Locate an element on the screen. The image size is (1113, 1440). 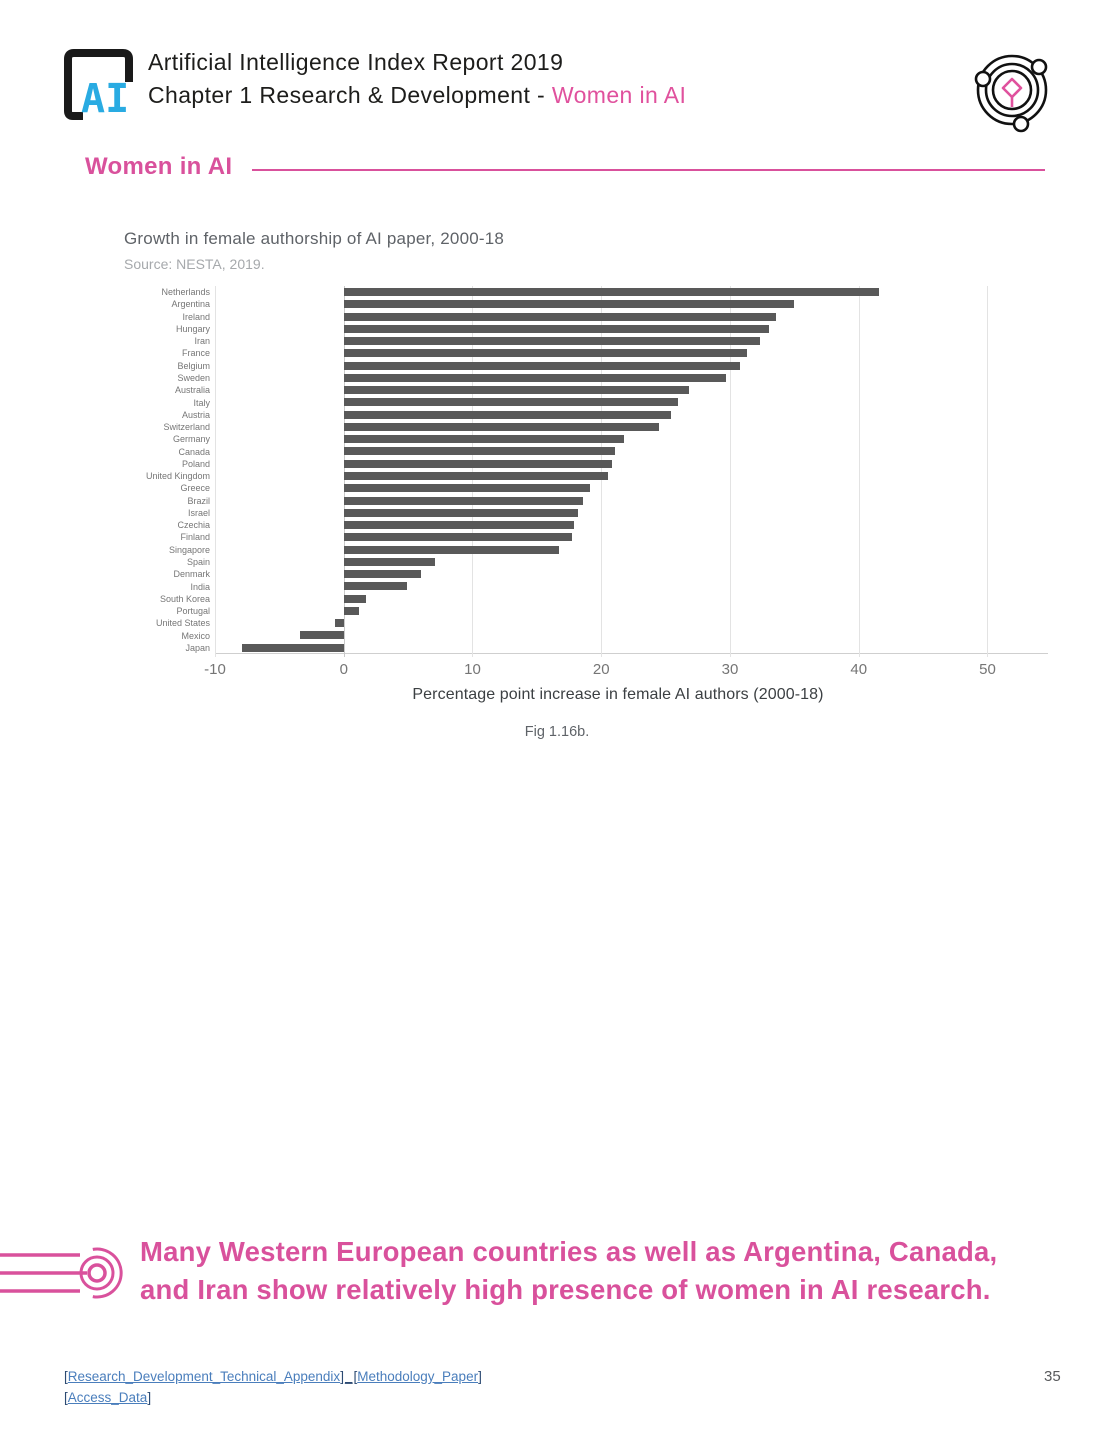
bar-label: Netherlands is located at coordinates (185, 292).